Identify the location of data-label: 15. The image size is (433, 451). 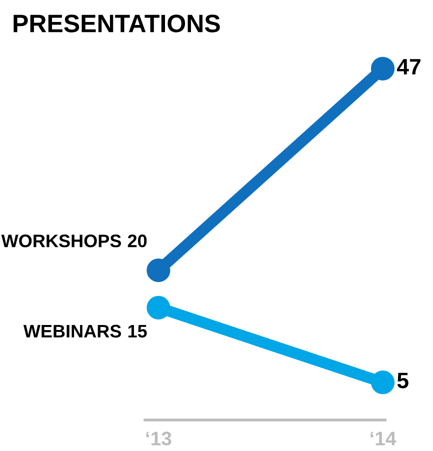
(137, 331).